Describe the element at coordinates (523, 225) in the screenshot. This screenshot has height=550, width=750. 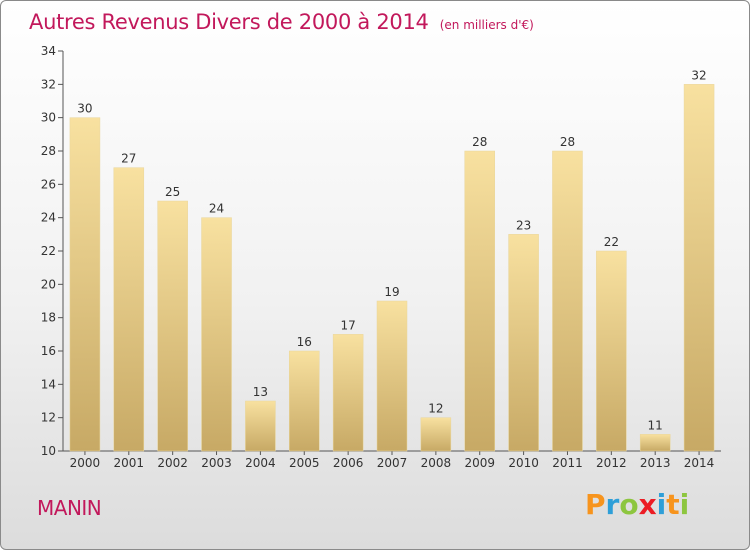
I see `data-label: 23` at that location.